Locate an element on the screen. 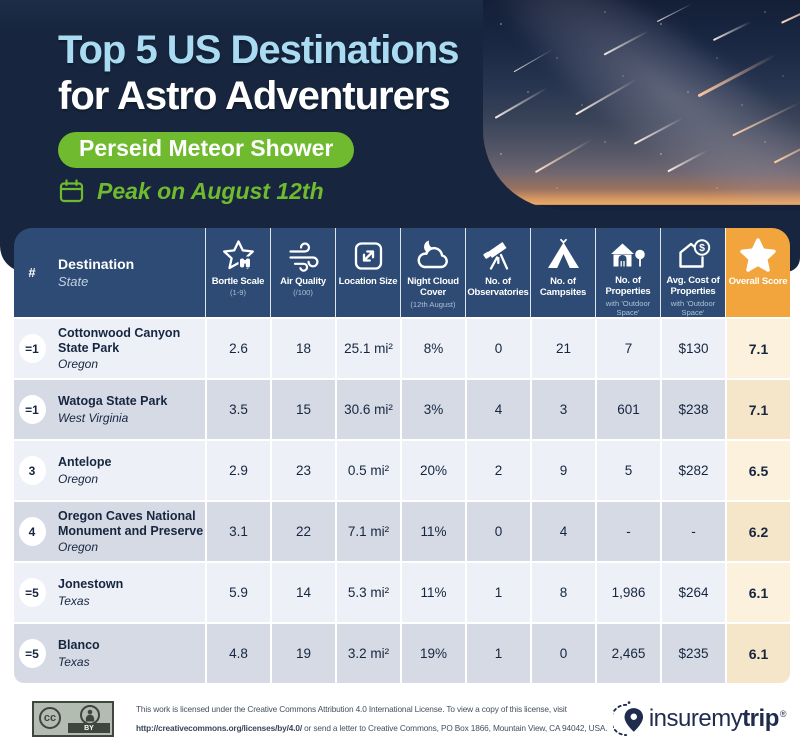  telescope-icon is located at coordinates (498, 255).